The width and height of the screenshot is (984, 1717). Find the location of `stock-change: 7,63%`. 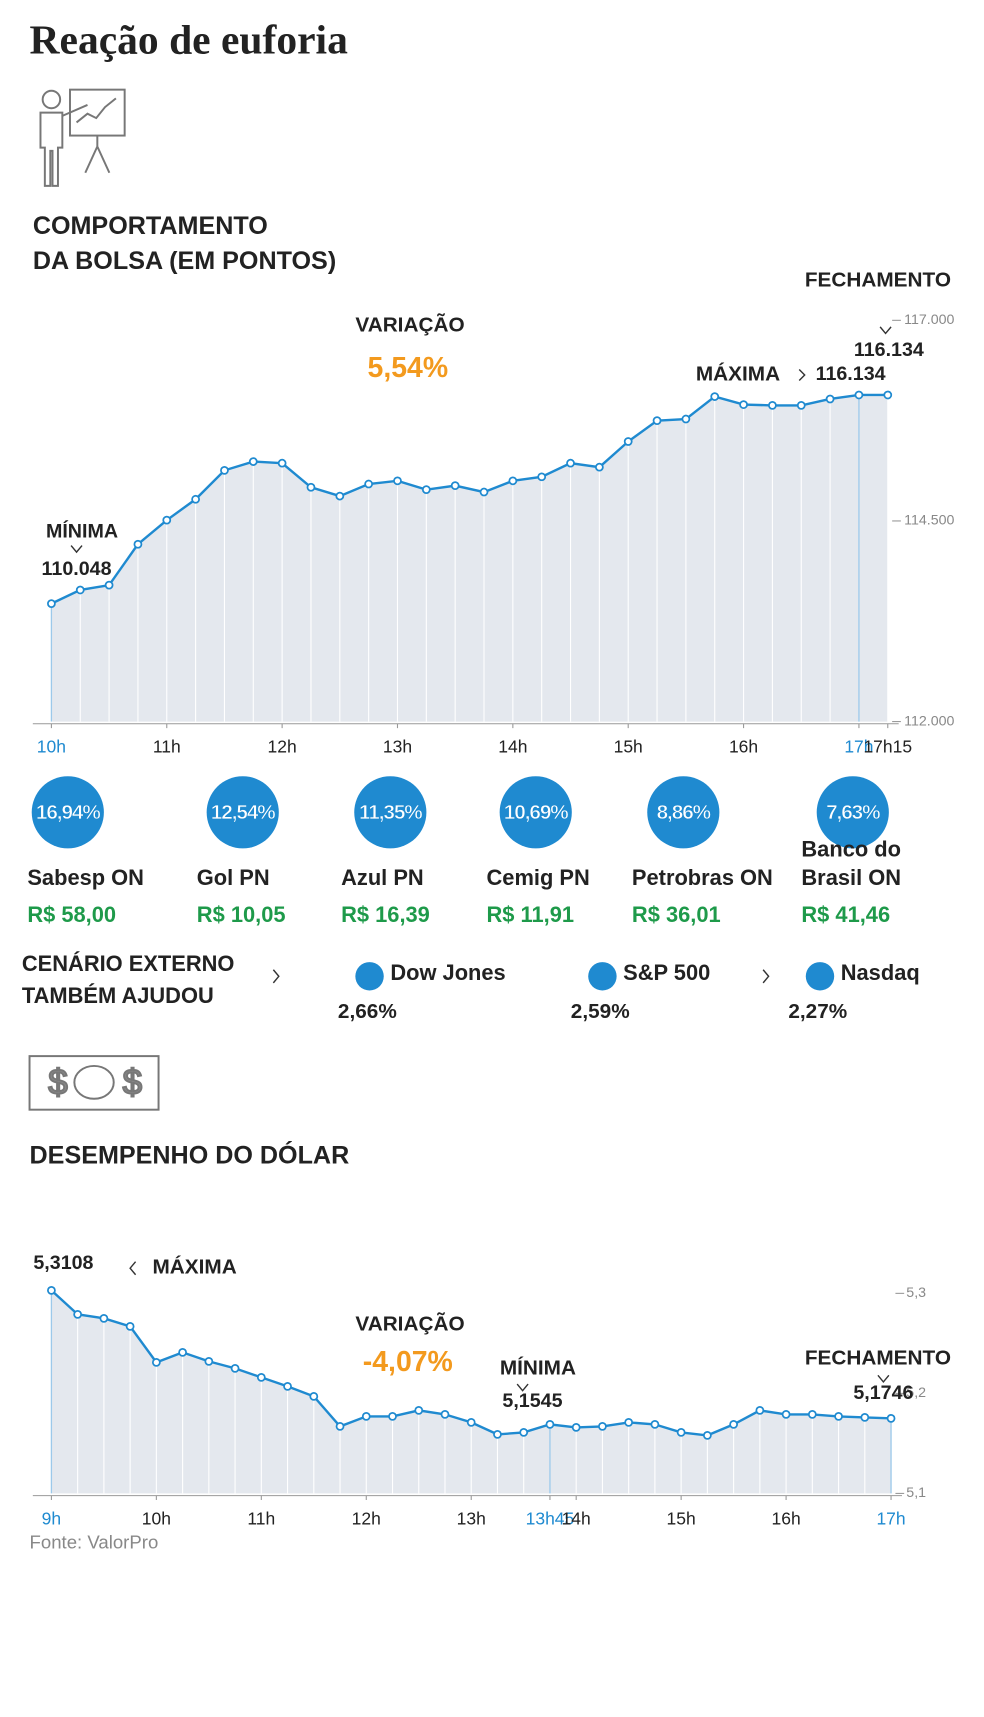

stock-change: 7,63% is located at coordinates (853, 812).